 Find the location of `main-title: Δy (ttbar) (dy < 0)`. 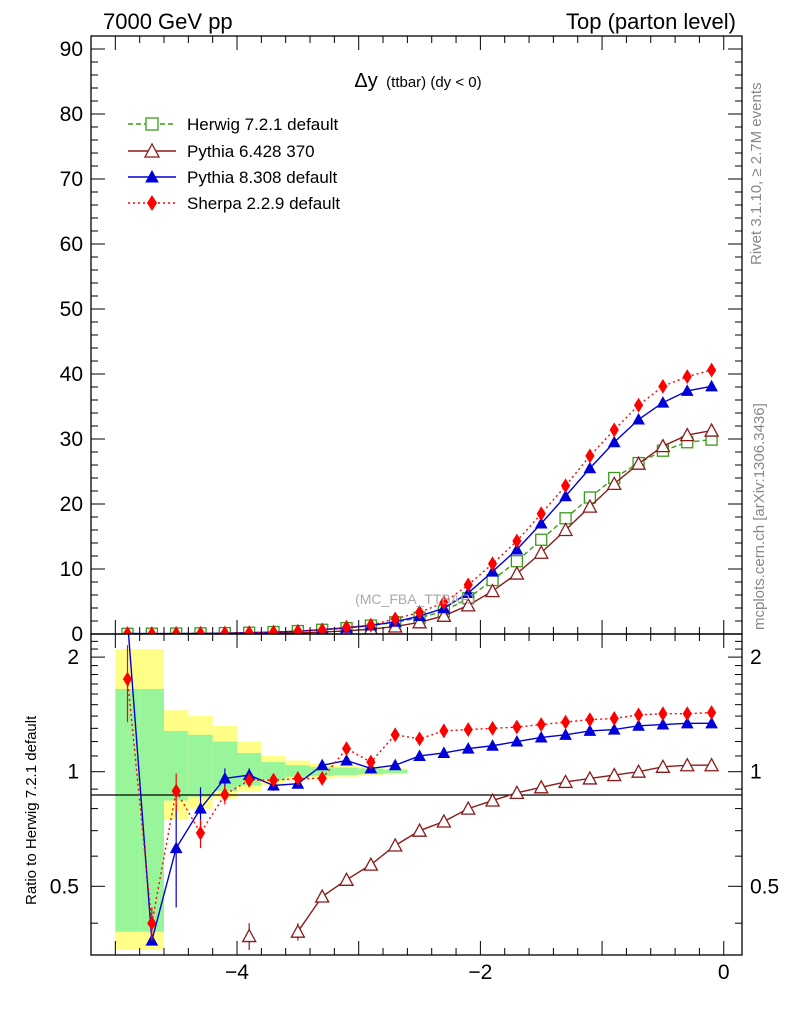

main-title: Δy (ttbar) (dy < 0) is located at coordinates (417, 81).